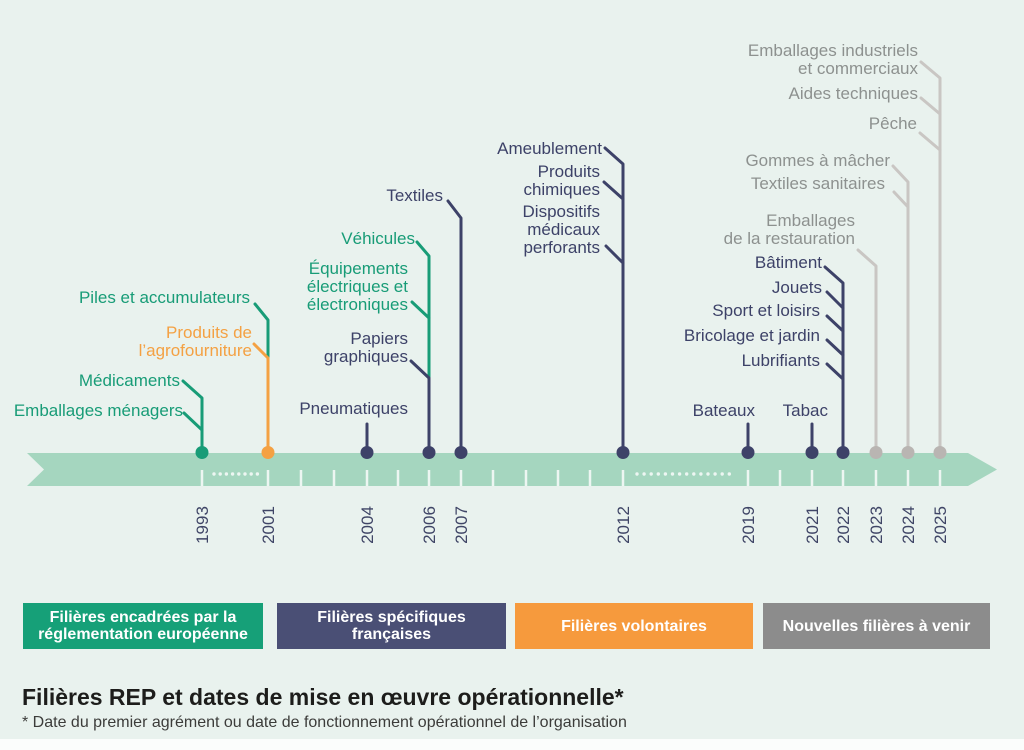 This screenshot has height=750, width=1024. I want to click on connector-2021, so click(812, 440).